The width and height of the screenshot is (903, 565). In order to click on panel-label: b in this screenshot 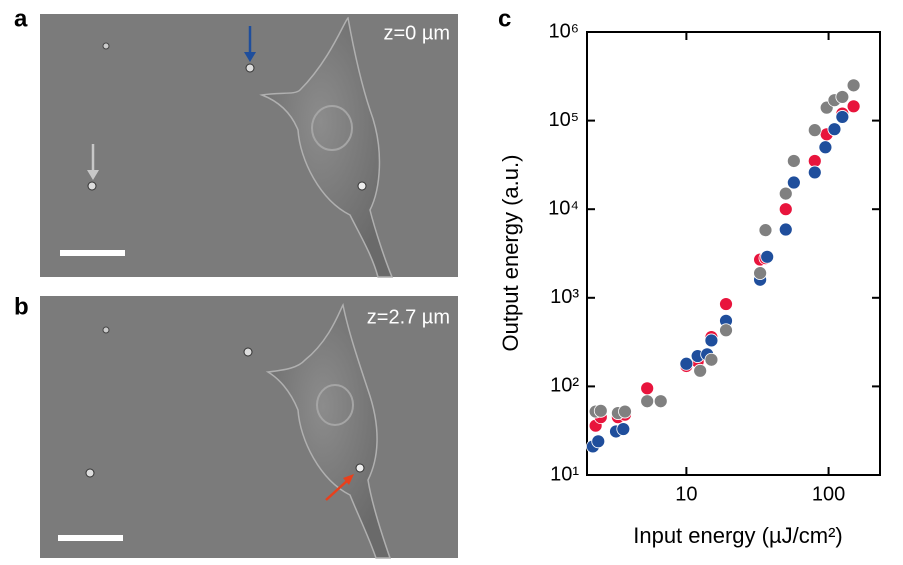, I will do `click(21, 306)`.